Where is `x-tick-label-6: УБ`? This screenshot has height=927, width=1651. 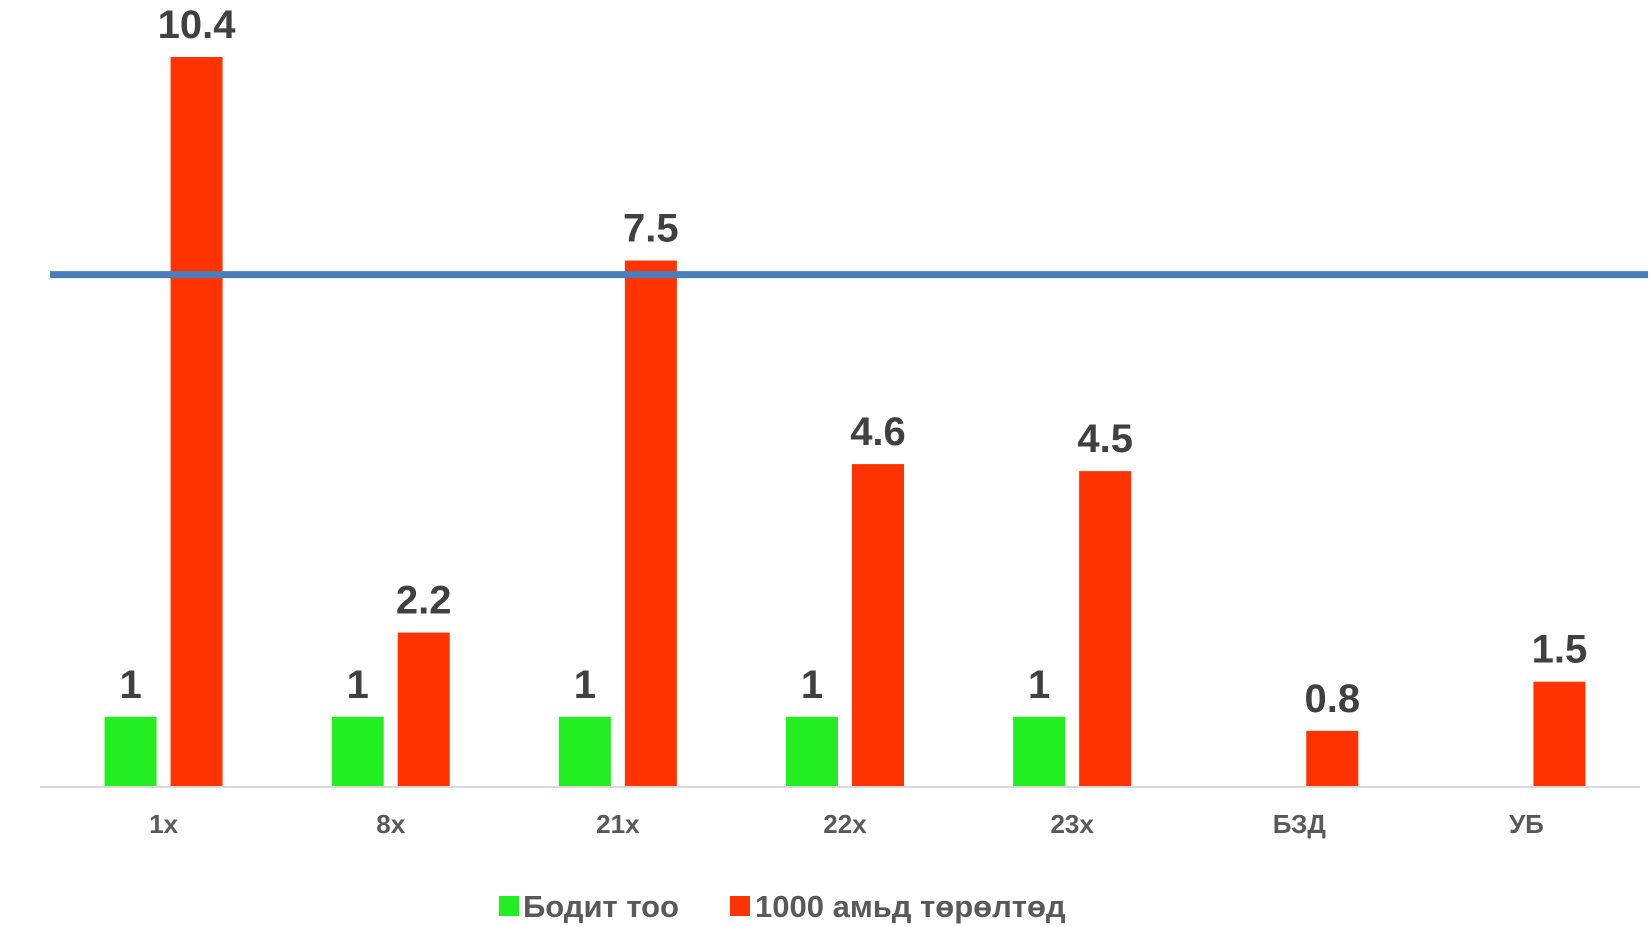 x-tick-label-6: УБ is located at coordinates (1526, 824).